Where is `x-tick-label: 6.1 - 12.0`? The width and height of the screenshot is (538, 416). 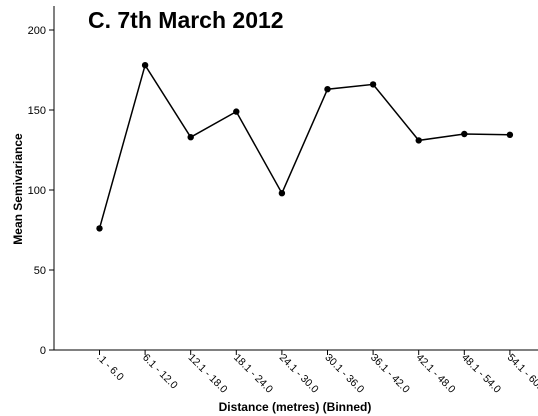 x-tick-label: 6.1 - 12.0 is located at coordinates (160, 372).